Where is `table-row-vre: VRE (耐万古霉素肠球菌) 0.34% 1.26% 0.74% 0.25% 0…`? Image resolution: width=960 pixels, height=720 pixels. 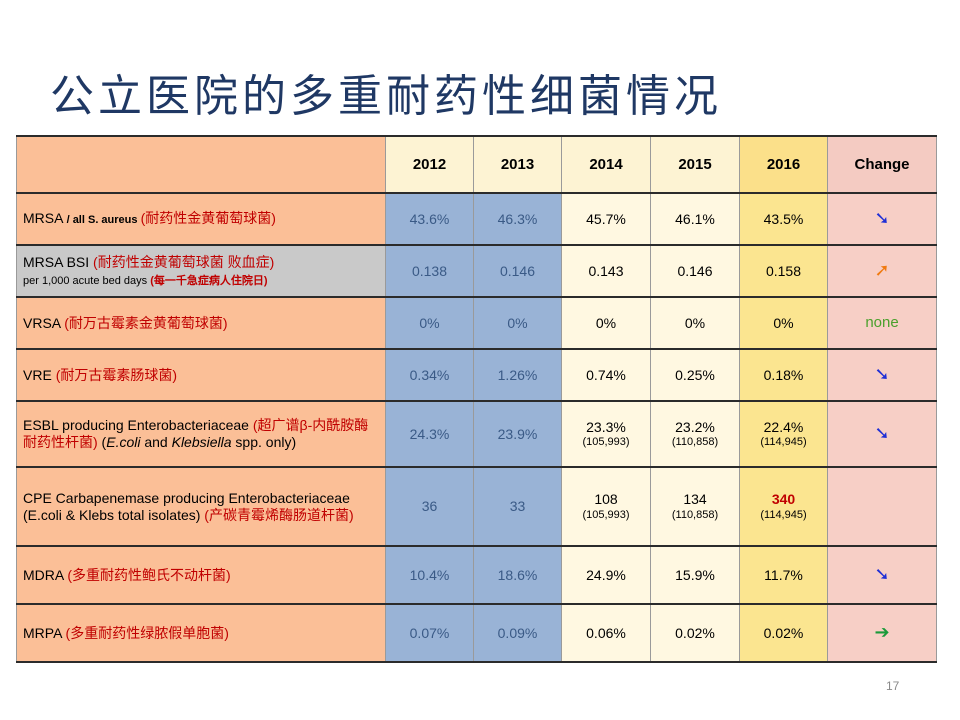
table-row-vre: VRE (耐万古霉素肠球菌) 0.34% 1.26% 0.74% 0.25% 0… is located at coordinates (476, 375).